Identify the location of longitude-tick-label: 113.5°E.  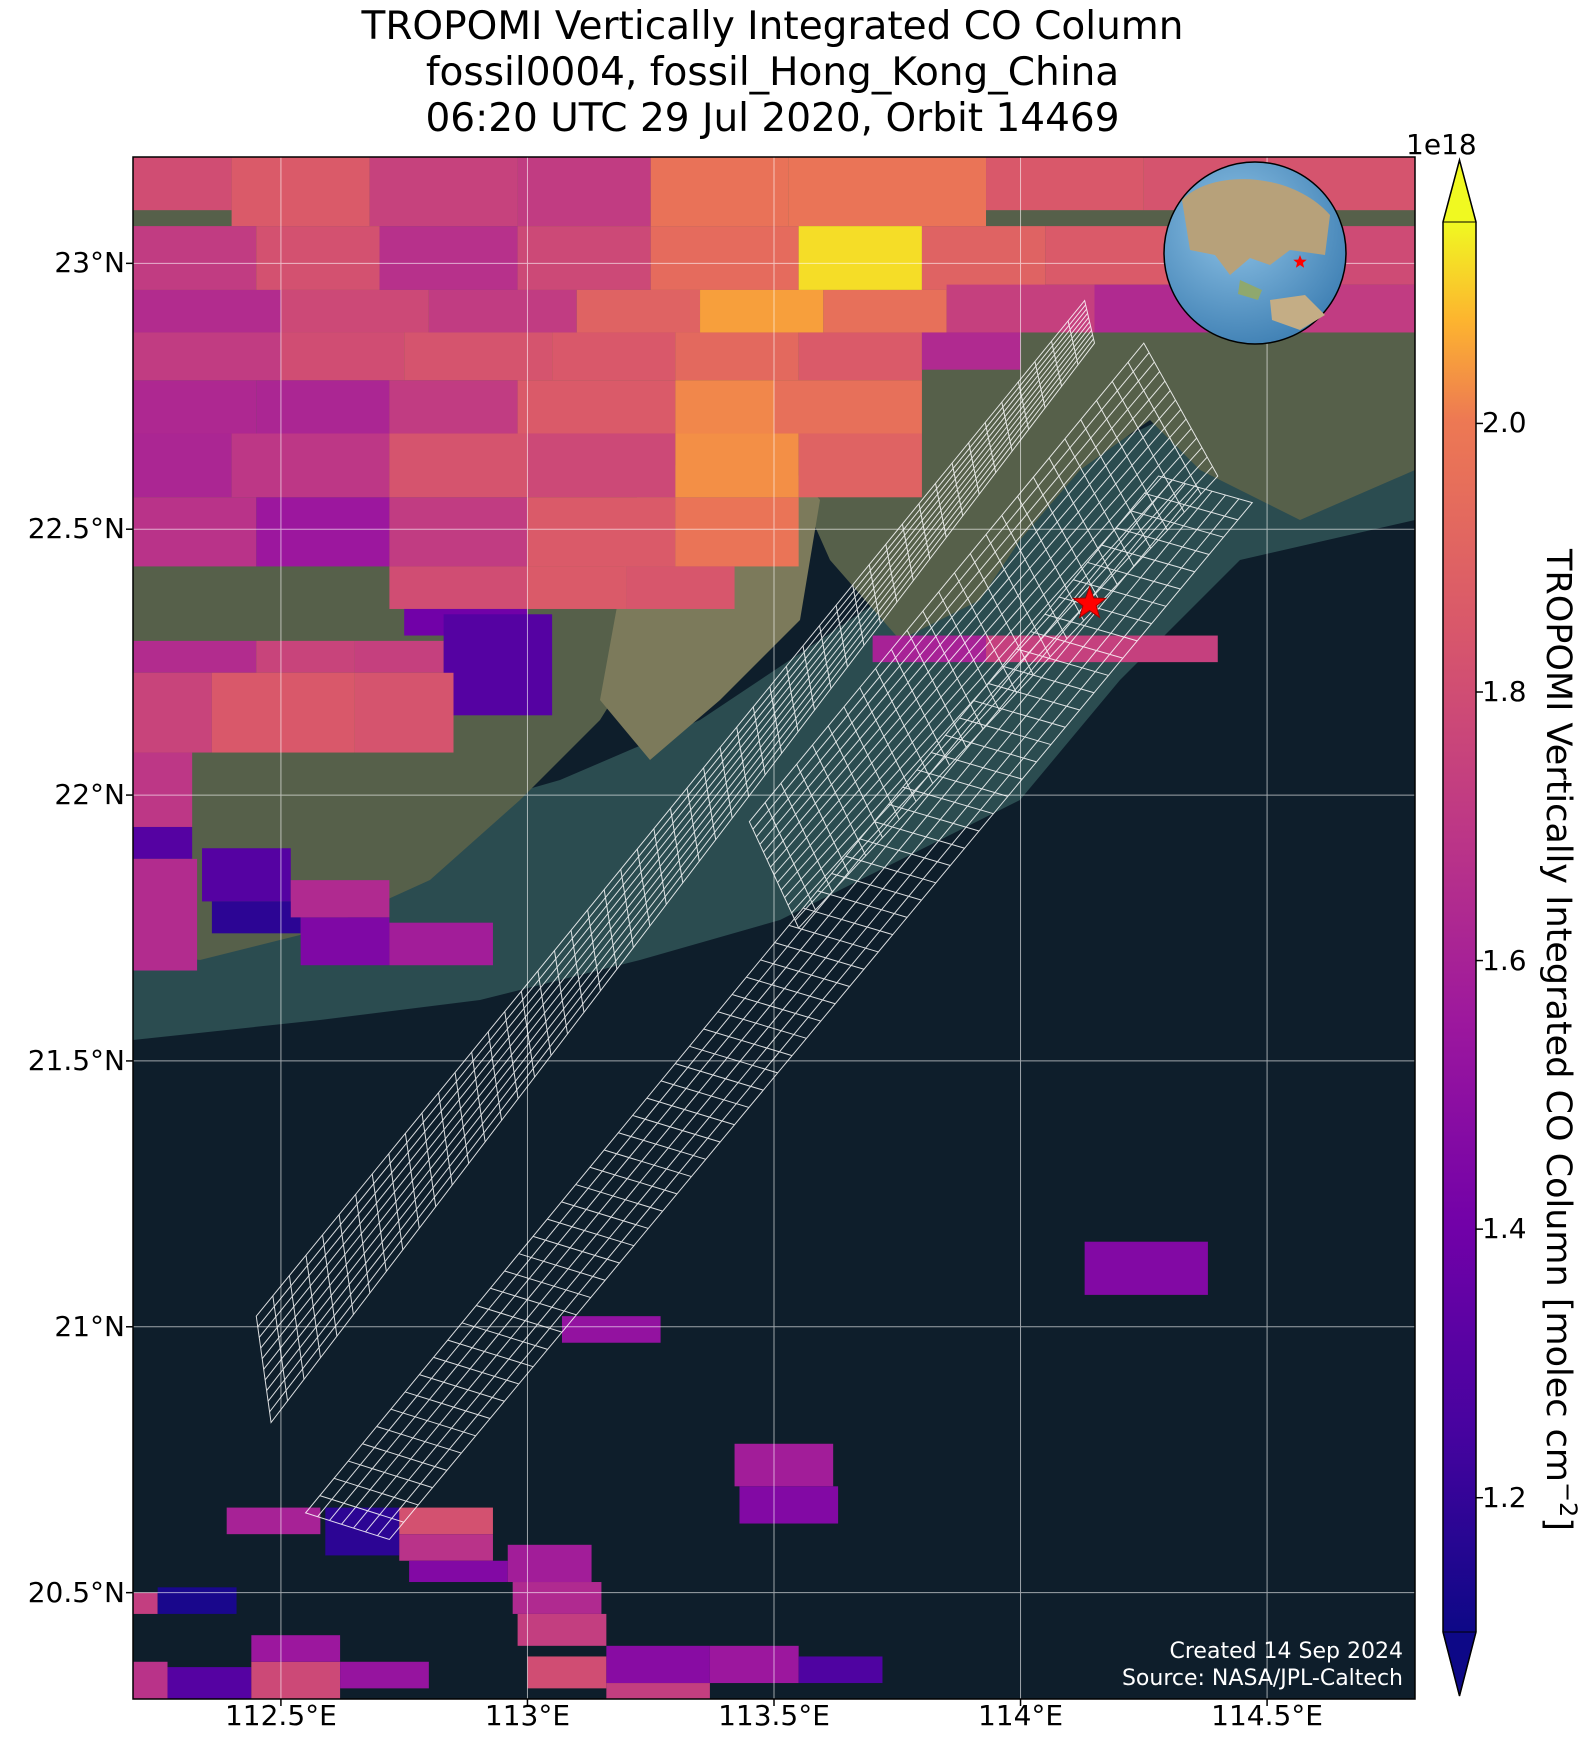
(774, 1715).